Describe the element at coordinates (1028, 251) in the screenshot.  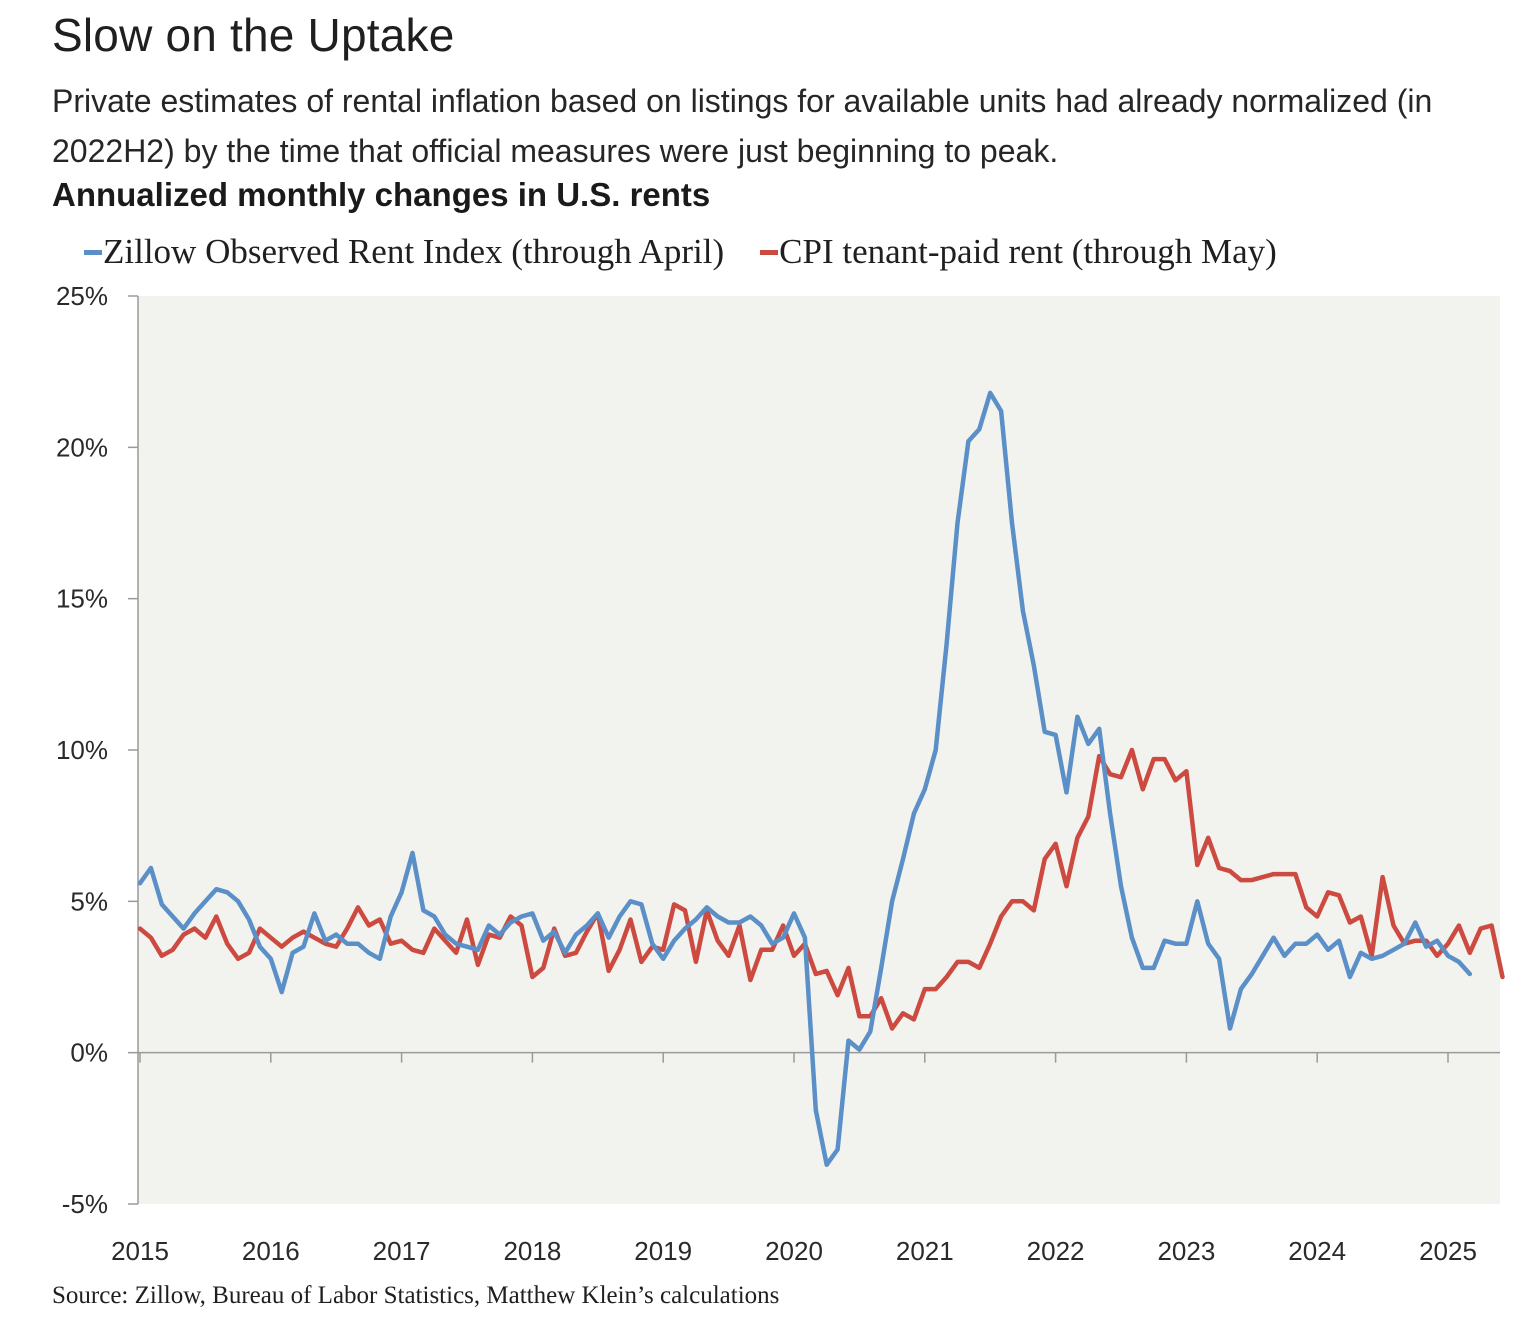
I see `legend-label-cpi: CPI tenant-paid rent (through May)` at that location.